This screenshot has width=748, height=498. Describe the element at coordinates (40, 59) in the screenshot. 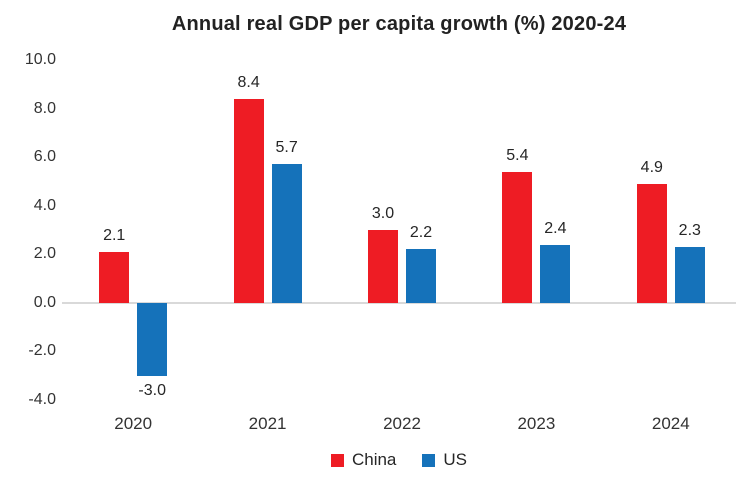

I see `y-tick-label: 10.0` at that location.